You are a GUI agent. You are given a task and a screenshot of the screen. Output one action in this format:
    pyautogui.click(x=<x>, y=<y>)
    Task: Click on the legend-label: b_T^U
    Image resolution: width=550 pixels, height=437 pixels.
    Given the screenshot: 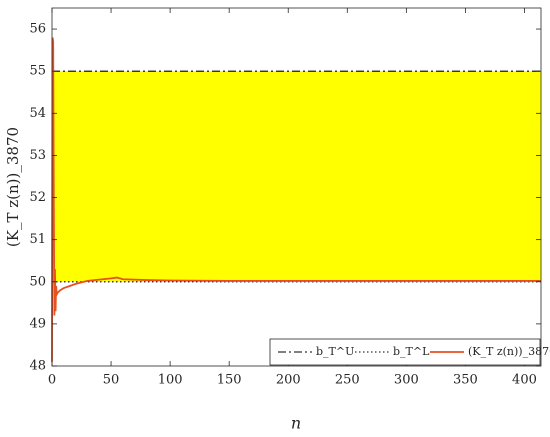 What is the action you would take?
    pyautogui.click(x=335, y=351)
    